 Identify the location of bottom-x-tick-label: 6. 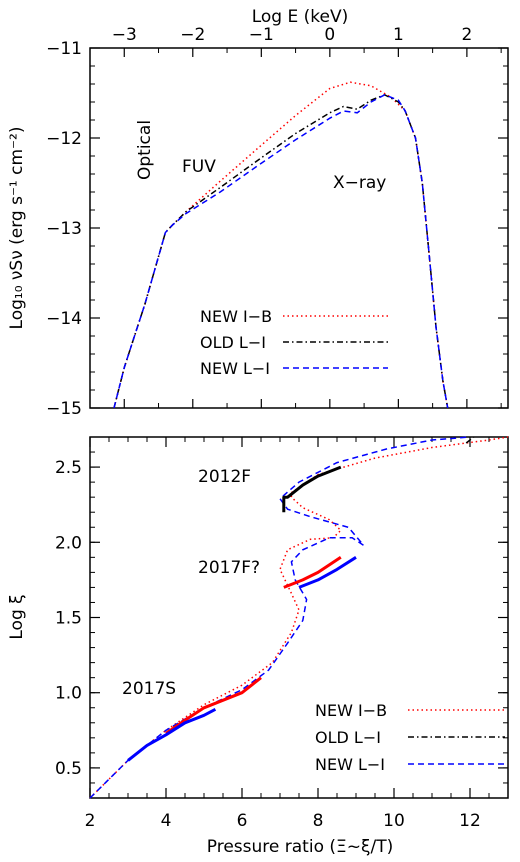
(242, 821).